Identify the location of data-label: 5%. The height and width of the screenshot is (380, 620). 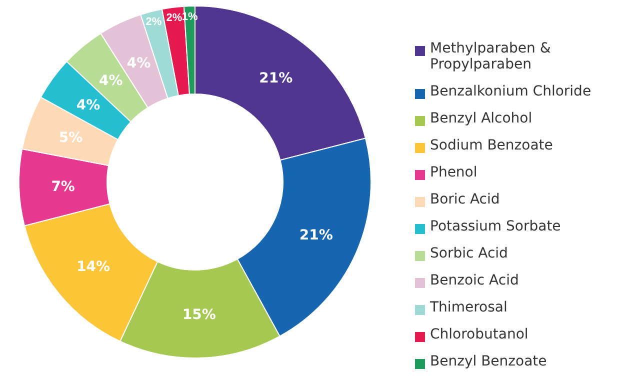
(70, 138).